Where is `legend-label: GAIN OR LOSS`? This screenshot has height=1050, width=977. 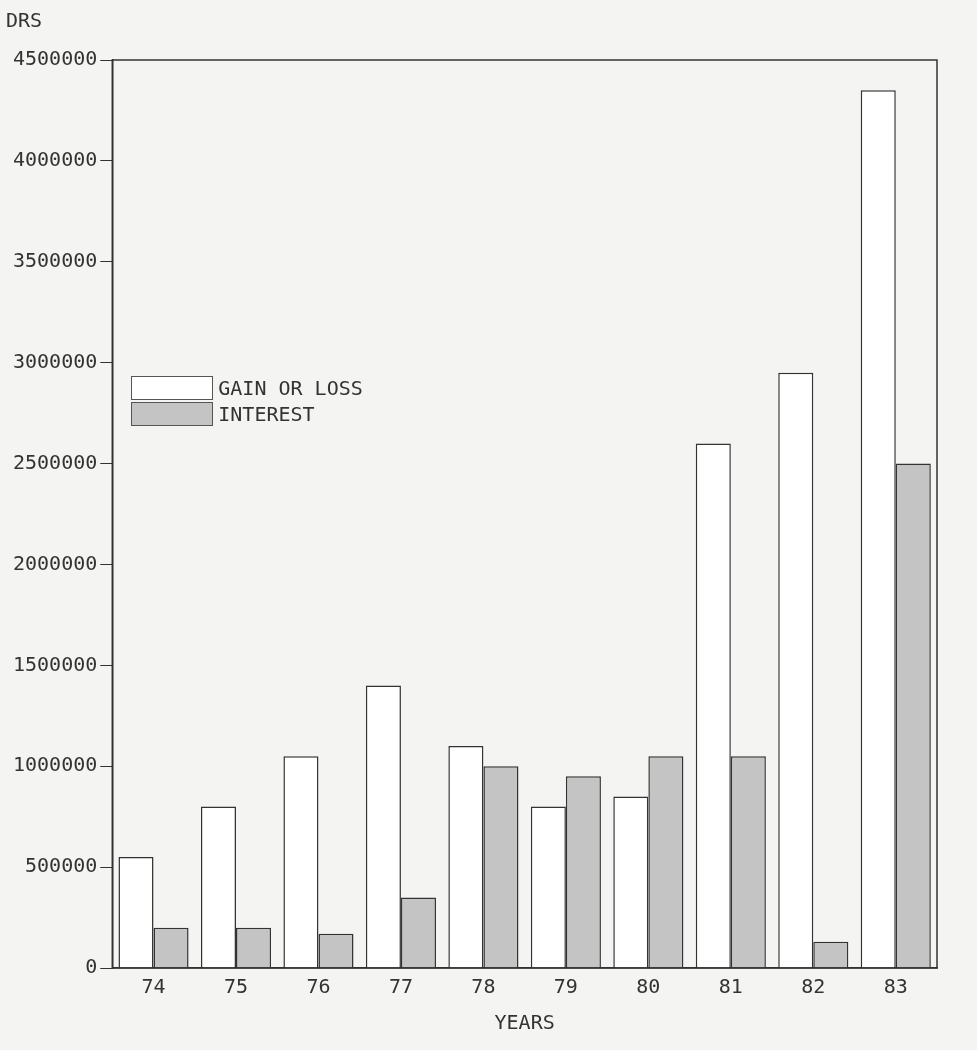
legend-label: GAIN OR LOSS is located at coordinates (290, 388).